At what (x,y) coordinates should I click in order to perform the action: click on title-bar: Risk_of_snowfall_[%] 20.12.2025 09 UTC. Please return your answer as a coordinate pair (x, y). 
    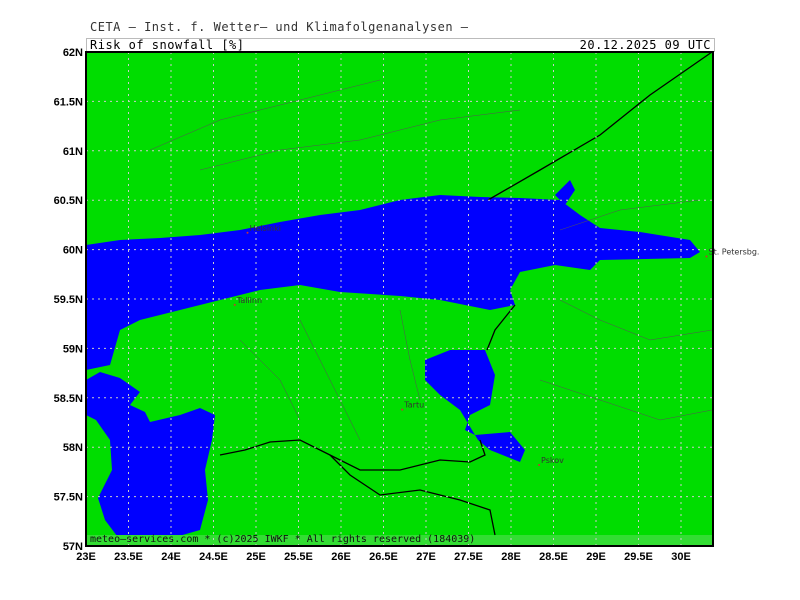
    Looking at the image, I should click on (400, 45).